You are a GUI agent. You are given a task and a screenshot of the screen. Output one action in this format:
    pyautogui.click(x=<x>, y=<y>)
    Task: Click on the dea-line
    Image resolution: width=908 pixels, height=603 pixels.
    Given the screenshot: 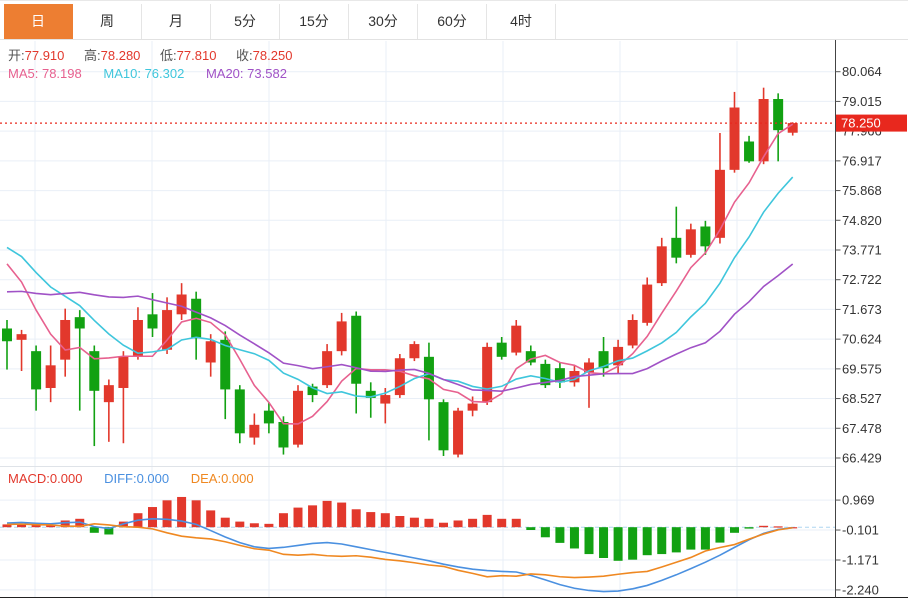 What is the action you would take?
    pyautogui.click(x=399, y=551)
    